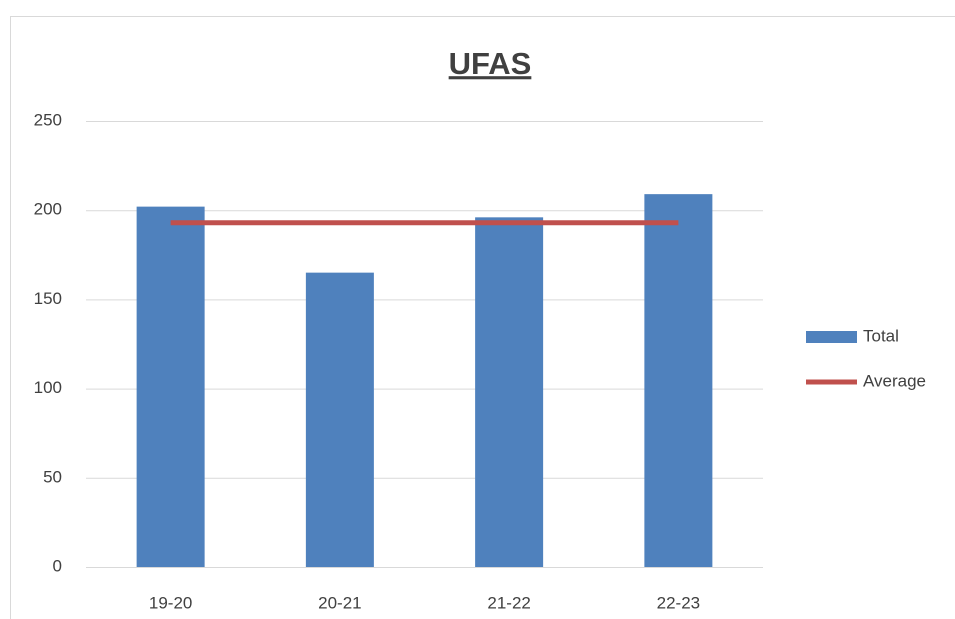  I want to click on legend-swatch, so click(831, 337).